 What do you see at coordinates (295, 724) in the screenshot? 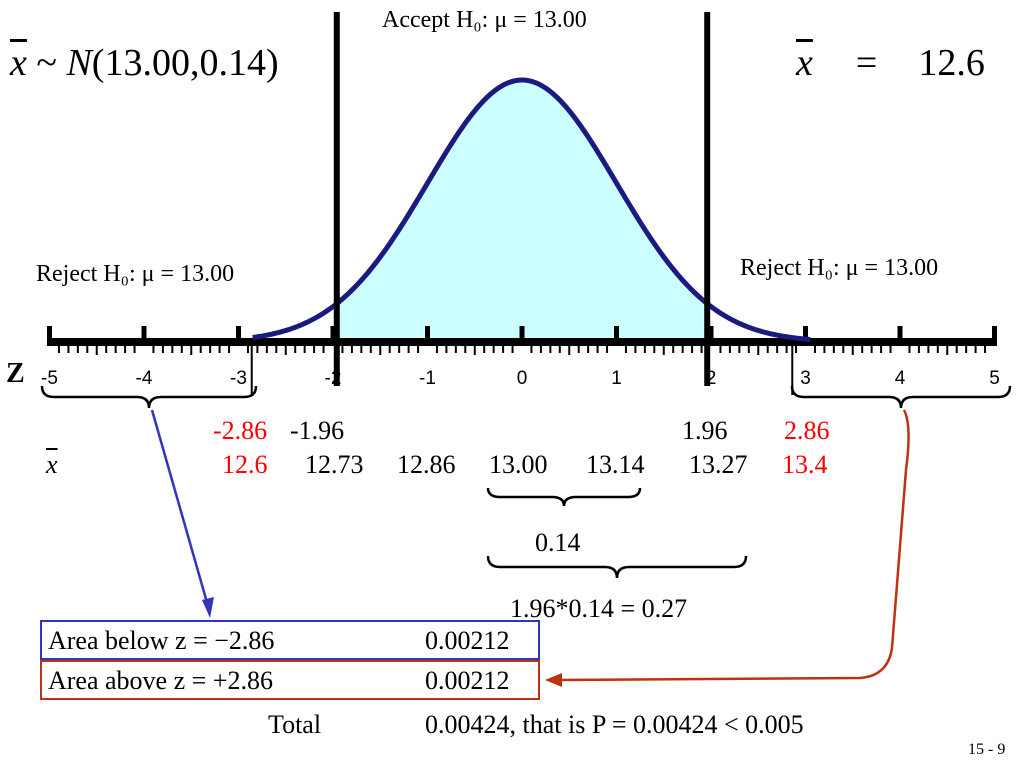
I see `total-label: Total` at bounding box center [295, 724].